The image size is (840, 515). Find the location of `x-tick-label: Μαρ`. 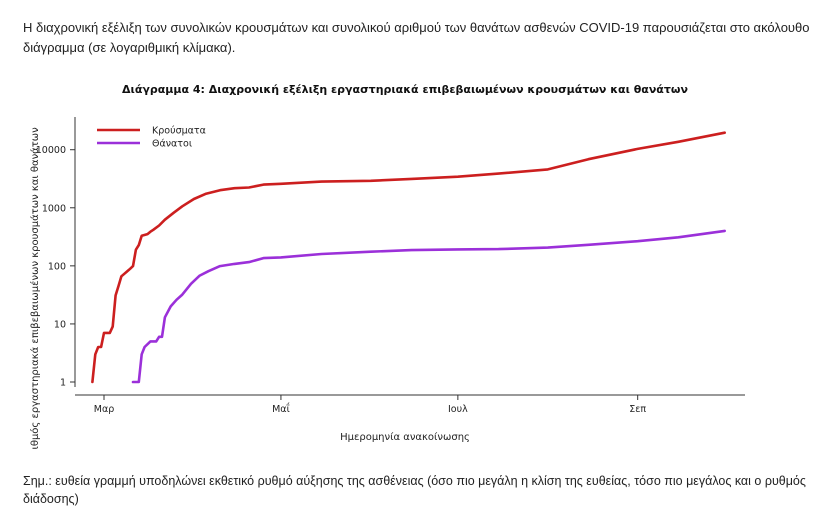

x-tick-label: Μαρ is located at coordinates (104, 409).